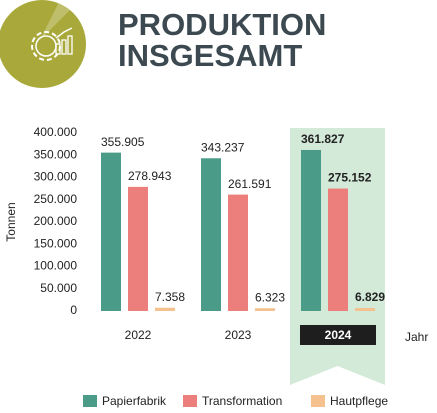 The width and height of the screenshot is (437, 413). What do you see at coordinates (210, 55) in the screenshot?
I see `chart-title: INSGESAMT` at bounding box center [210, 55].